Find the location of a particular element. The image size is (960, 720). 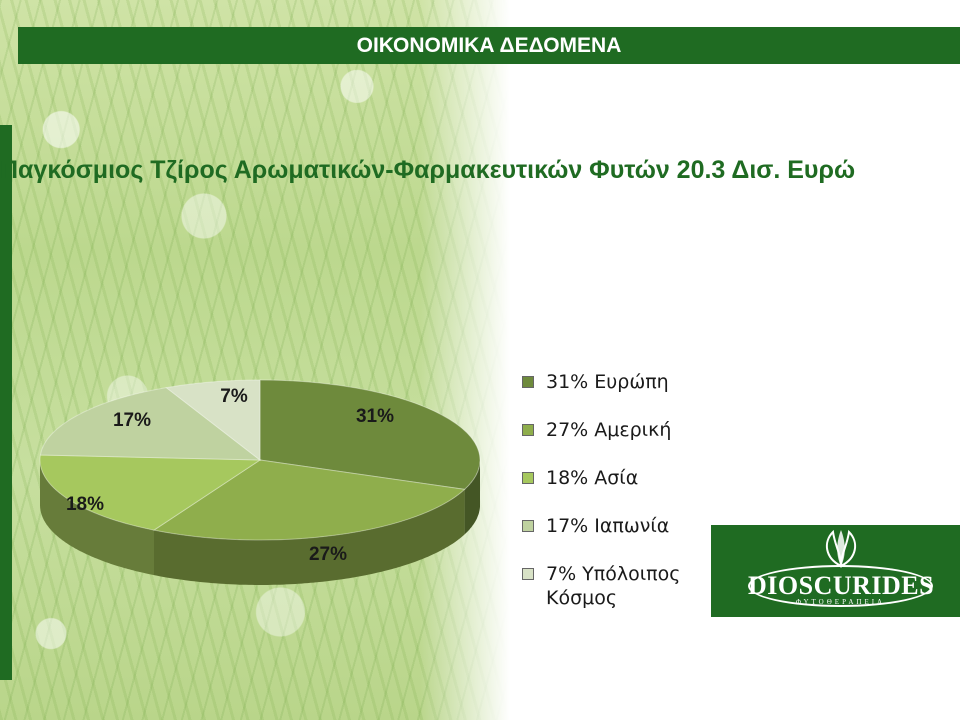

header-band is located at coordinates (489, 45).